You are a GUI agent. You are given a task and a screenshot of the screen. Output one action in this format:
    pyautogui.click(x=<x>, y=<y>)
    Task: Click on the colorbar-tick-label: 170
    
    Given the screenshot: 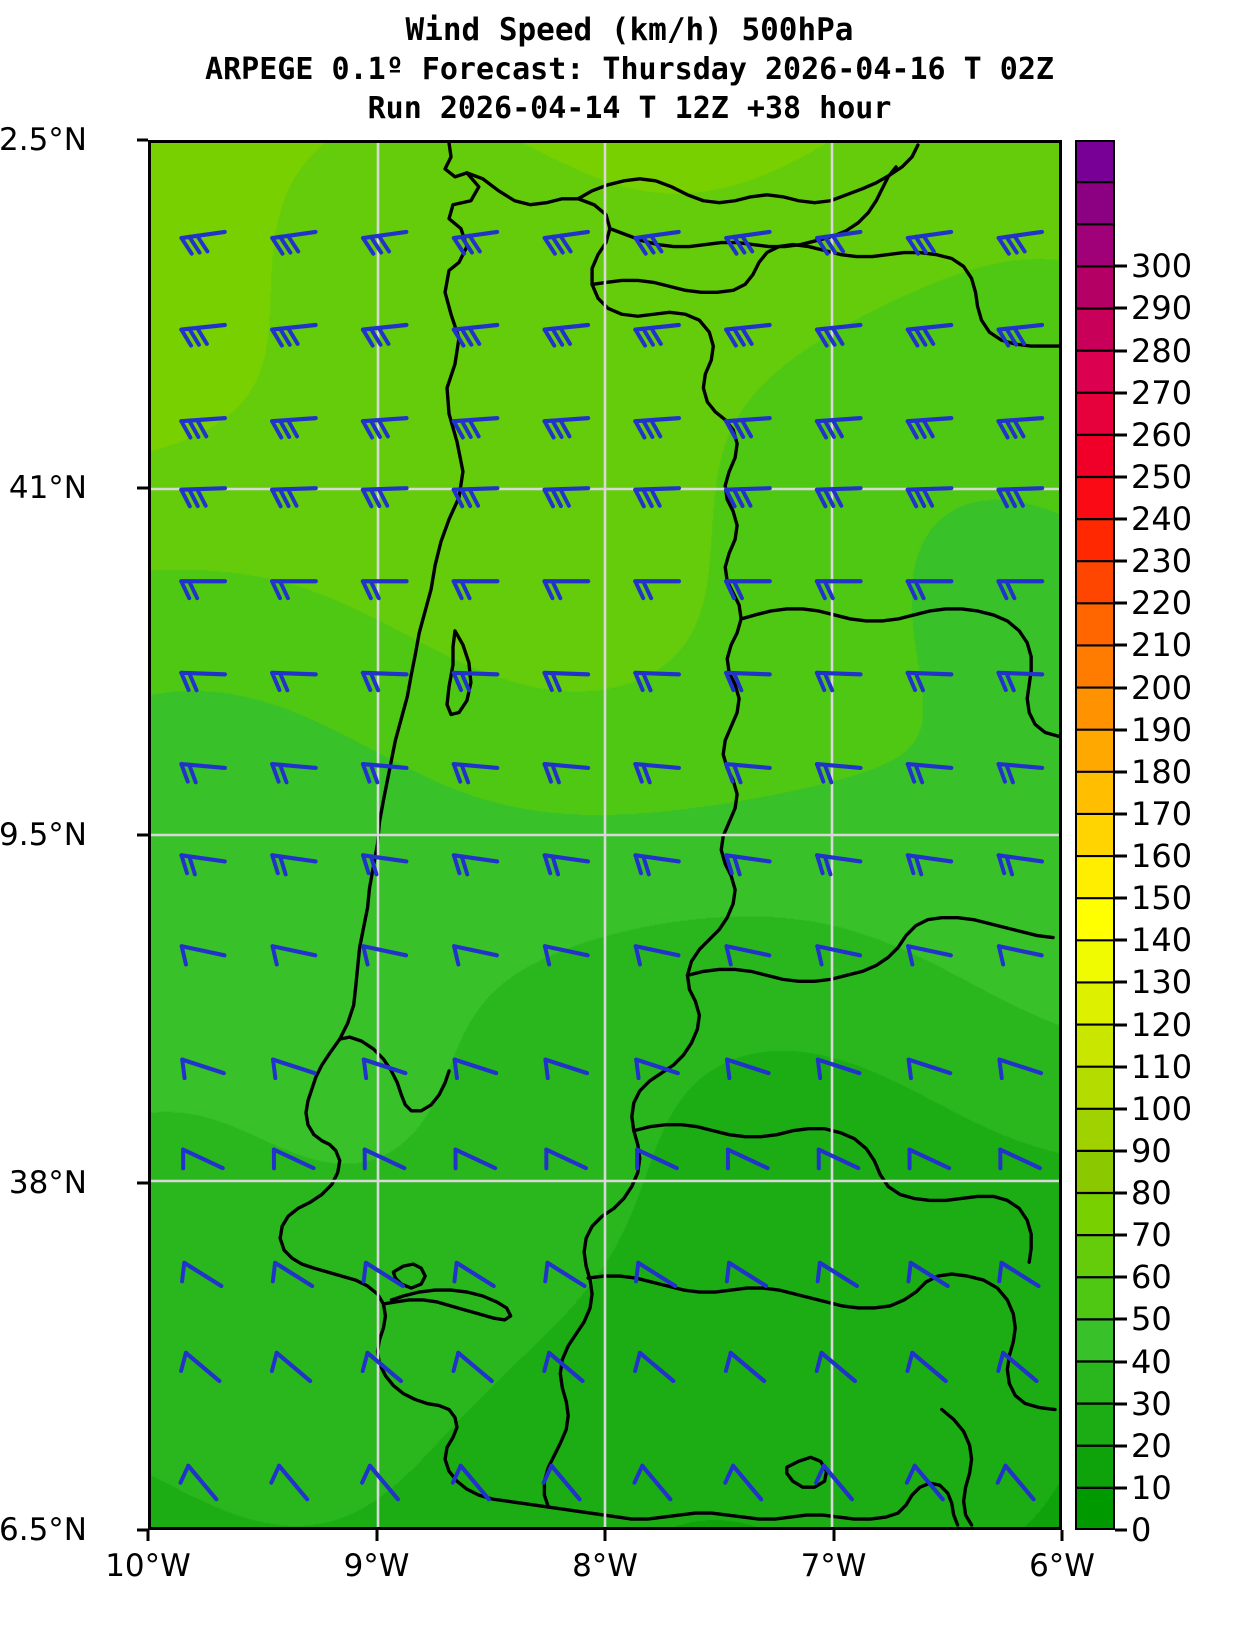 What is the action you would take?
    pyautogui.click(x=1162, y=813)
    